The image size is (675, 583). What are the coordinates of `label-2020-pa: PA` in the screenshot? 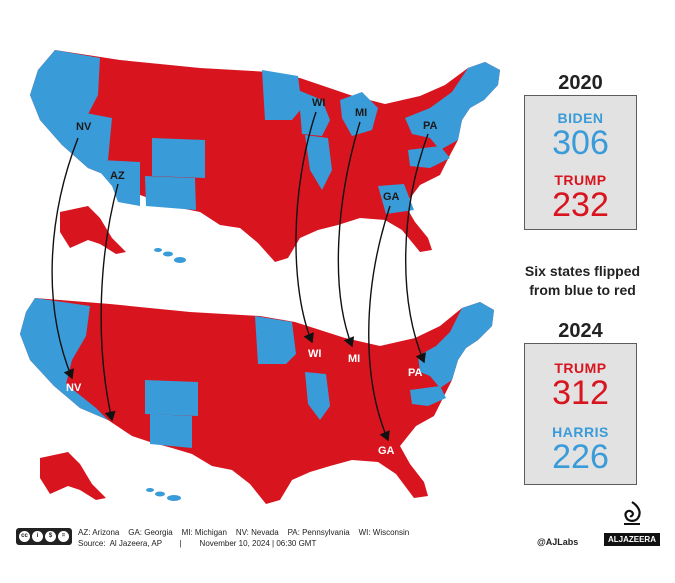 It's located at (430, 126).